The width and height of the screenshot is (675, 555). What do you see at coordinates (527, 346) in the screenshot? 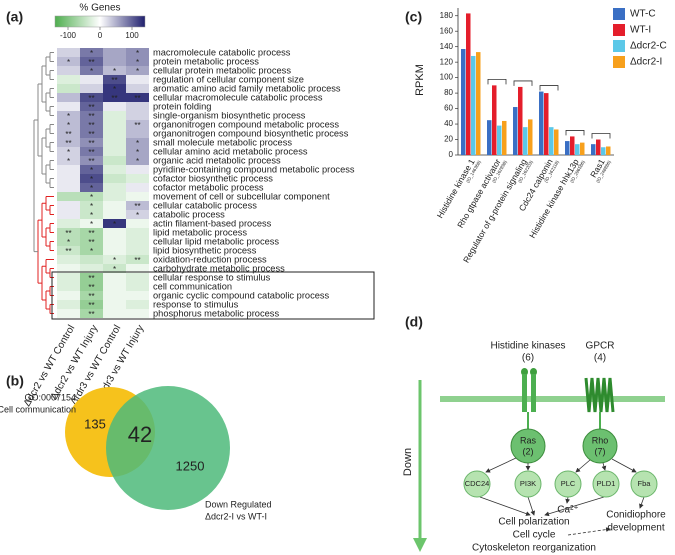
I see `receptor-label: Histidine kinases` at bounding box center [527, 346].